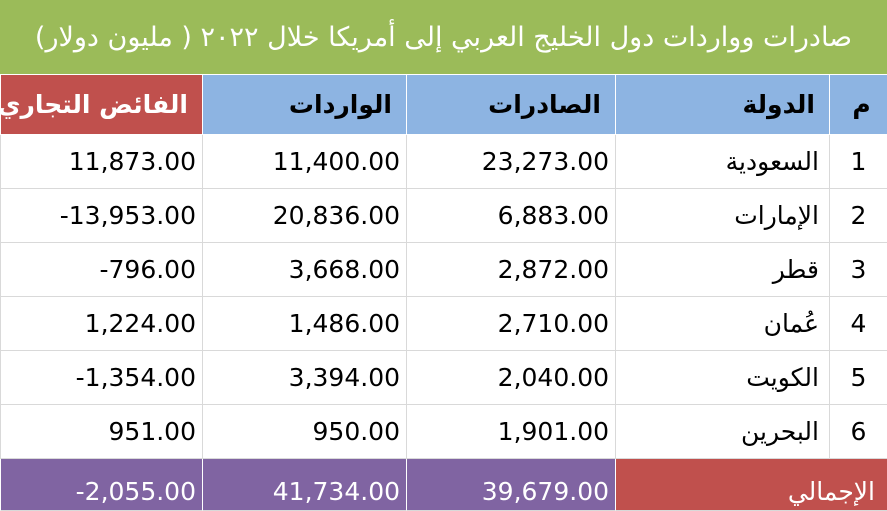 The height and width of the screenshot is (511, 887). I want to click on cell-country: السعودية, so click(722, 162).